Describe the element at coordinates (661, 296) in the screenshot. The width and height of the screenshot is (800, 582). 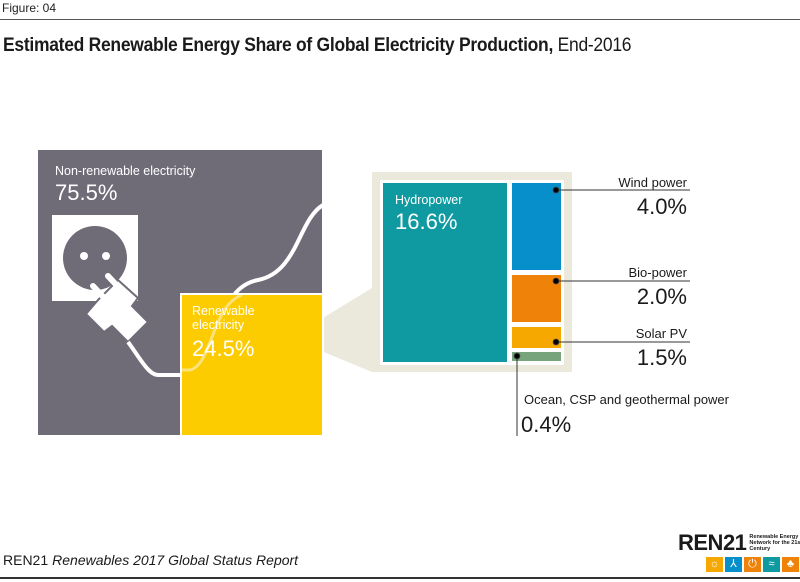
I see `bio-value: 2.0%` at that location.